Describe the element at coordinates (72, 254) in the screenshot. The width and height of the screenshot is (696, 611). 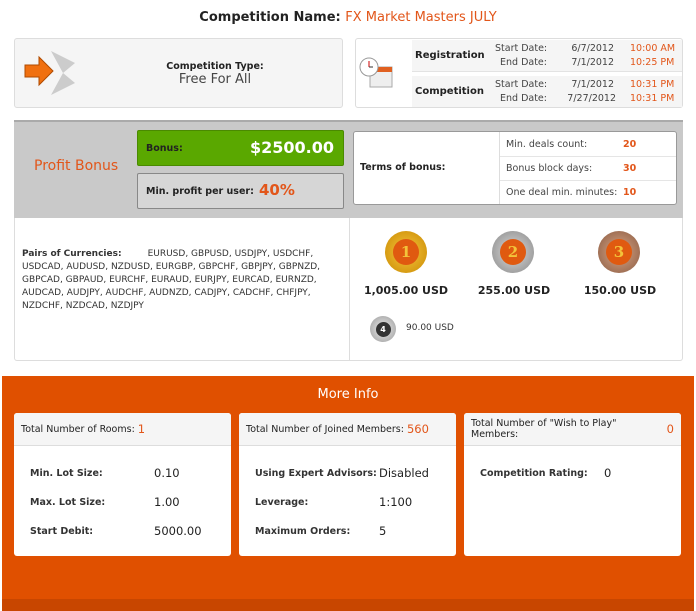
I see `pairs-label: Pairs of Currencies:` at that location.